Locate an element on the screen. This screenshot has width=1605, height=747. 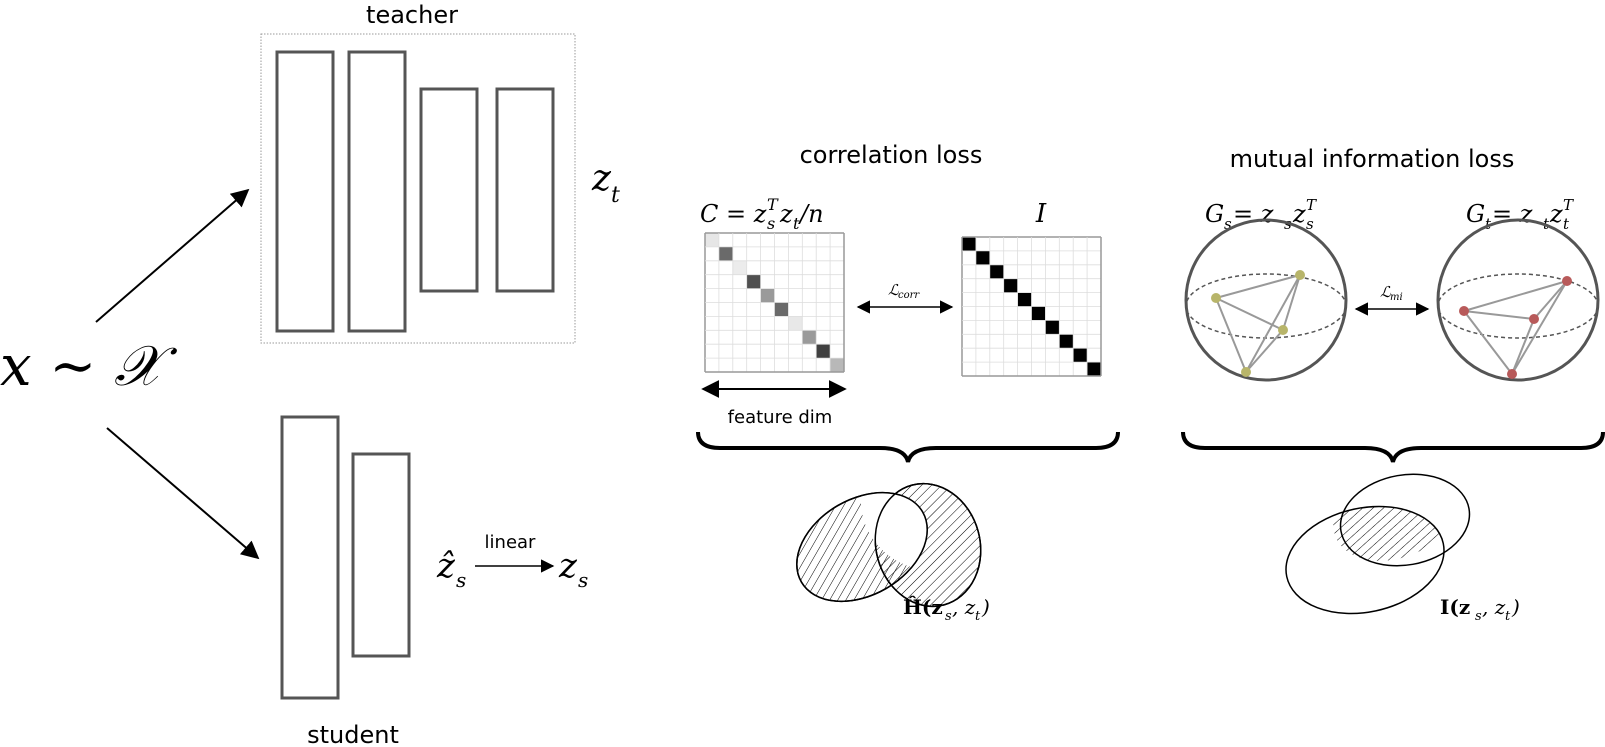
mi-loss-symbol: ℒ mi is located at coordinates (1391, 293).